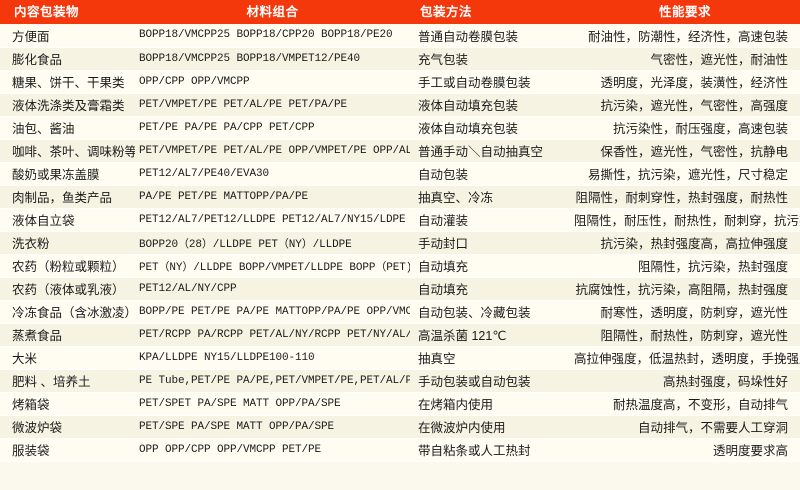 The height and width of the screenshot is (490, 800). Describe the element at coordinates (67, 289) in the screenshot. I see `cell-content: 农药（液体或乳液）` at that location.